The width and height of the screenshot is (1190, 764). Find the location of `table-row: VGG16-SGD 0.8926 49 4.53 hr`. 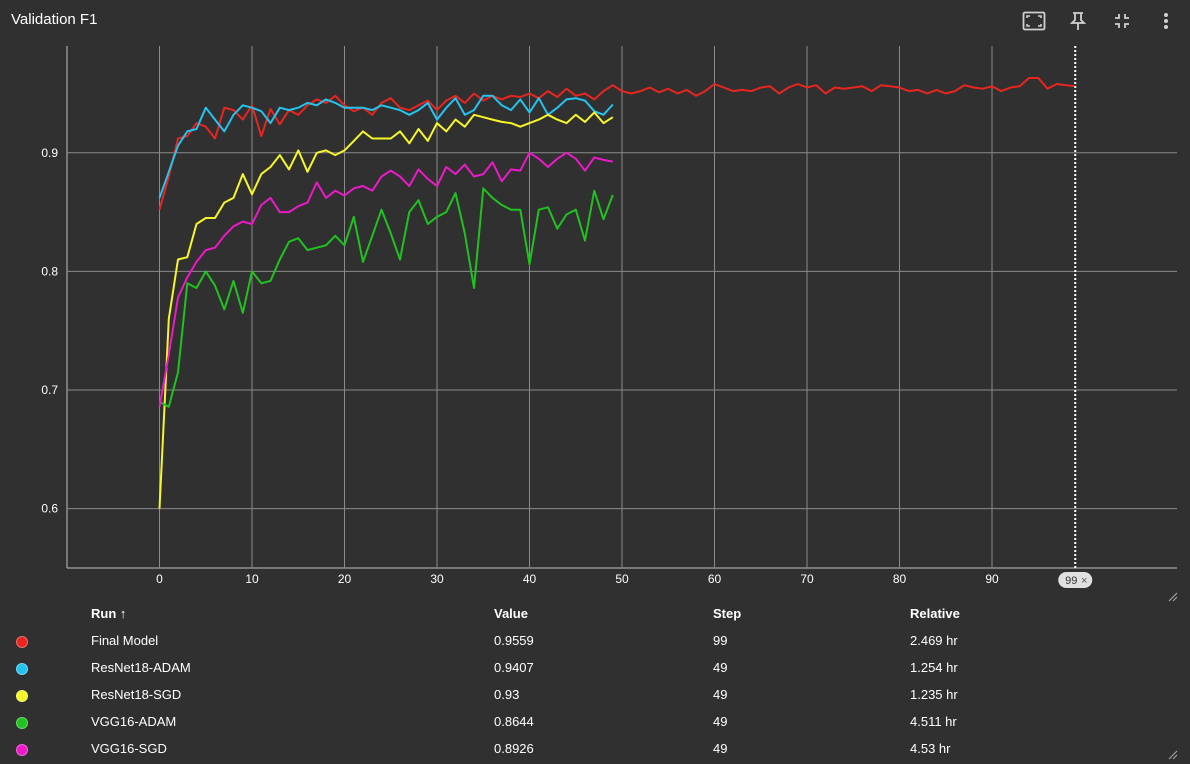

table-row: VGG16-SGD 0.8926 49 4.53 hr is located at coordinates (595, 748).